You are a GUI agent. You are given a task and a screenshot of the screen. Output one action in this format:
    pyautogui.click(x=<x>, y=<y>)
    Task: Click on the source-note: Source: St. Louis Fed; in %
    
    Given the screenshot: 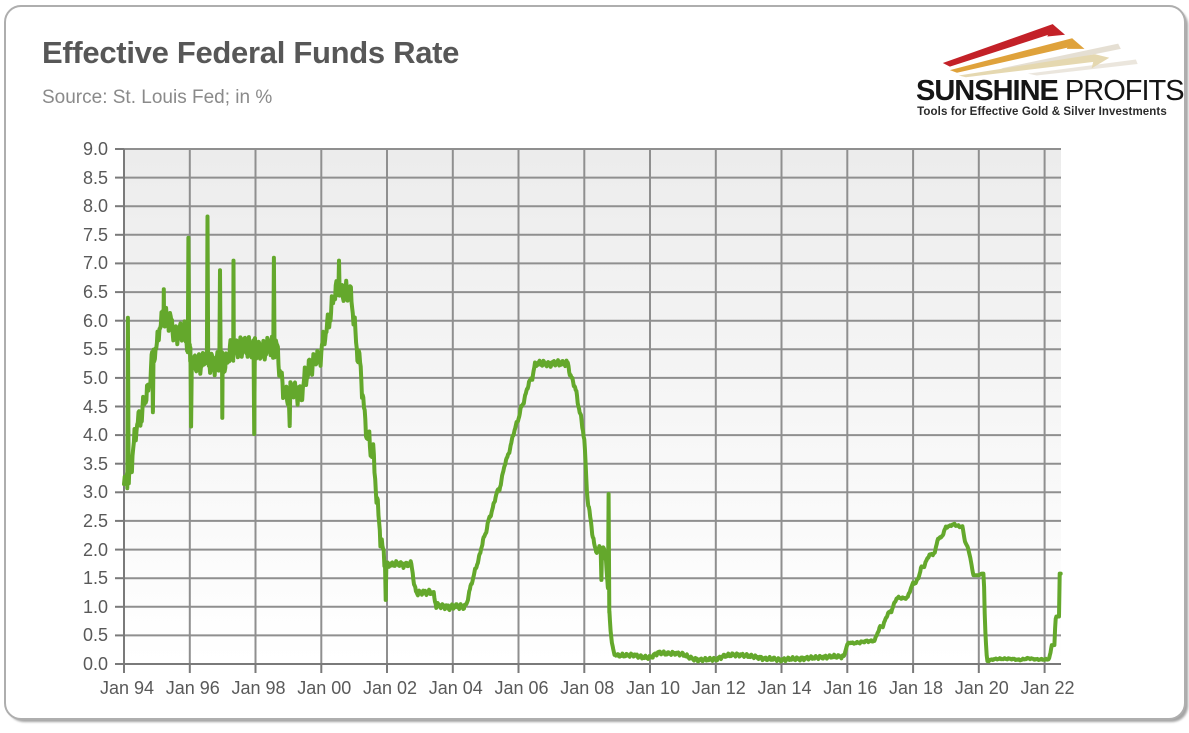 What is the action you would take?
    pyautogui.click(x=157, y=97)
    